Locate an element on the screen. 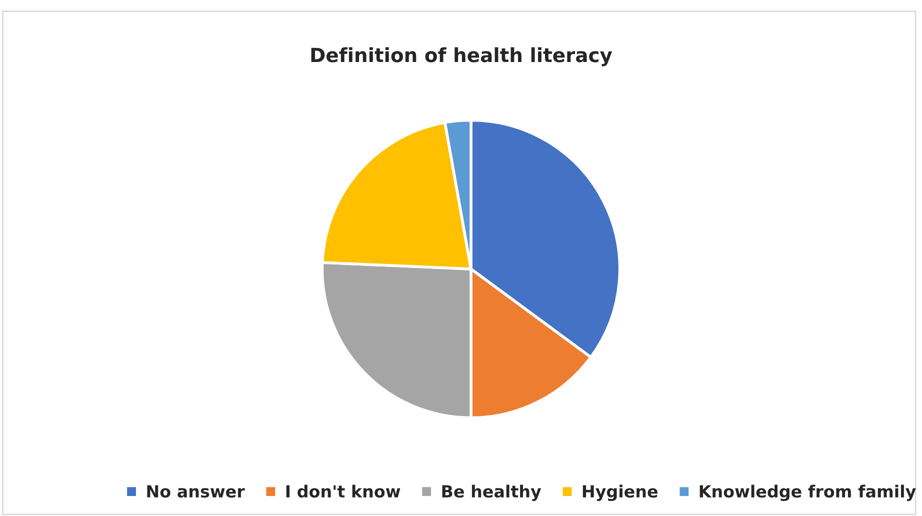 The image size is (922, 516). legend-label: Knowledge from family is located at coordinates (808, 492).